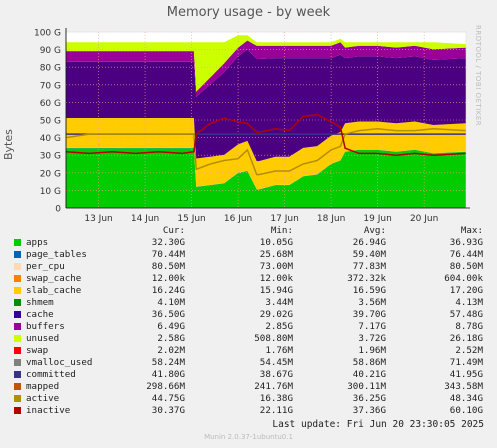 The height and width of the screenshot is (448, 497). What do you see at coordinates (168, 374) in the screenshot?
I see `legend-cur: 41.80G` at bounding box center [168, 374].